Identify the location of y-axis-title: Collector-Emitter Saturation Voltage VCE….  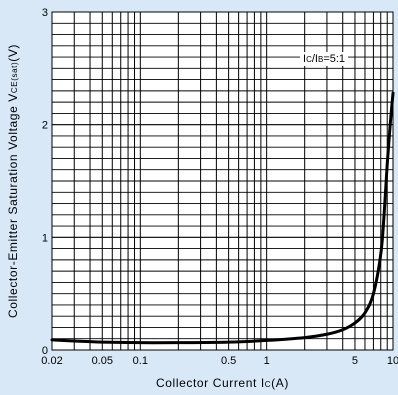
(13, 181).